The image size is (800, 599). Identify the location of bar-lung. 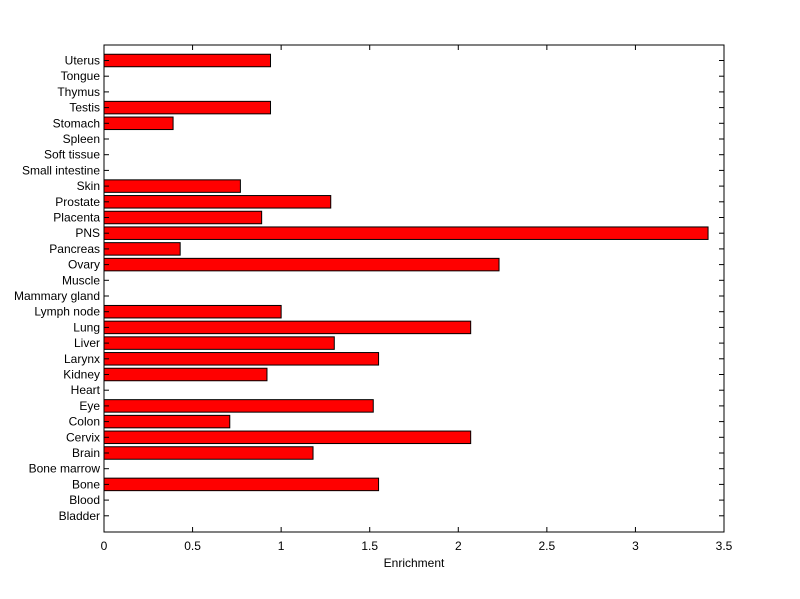
(287, 327).